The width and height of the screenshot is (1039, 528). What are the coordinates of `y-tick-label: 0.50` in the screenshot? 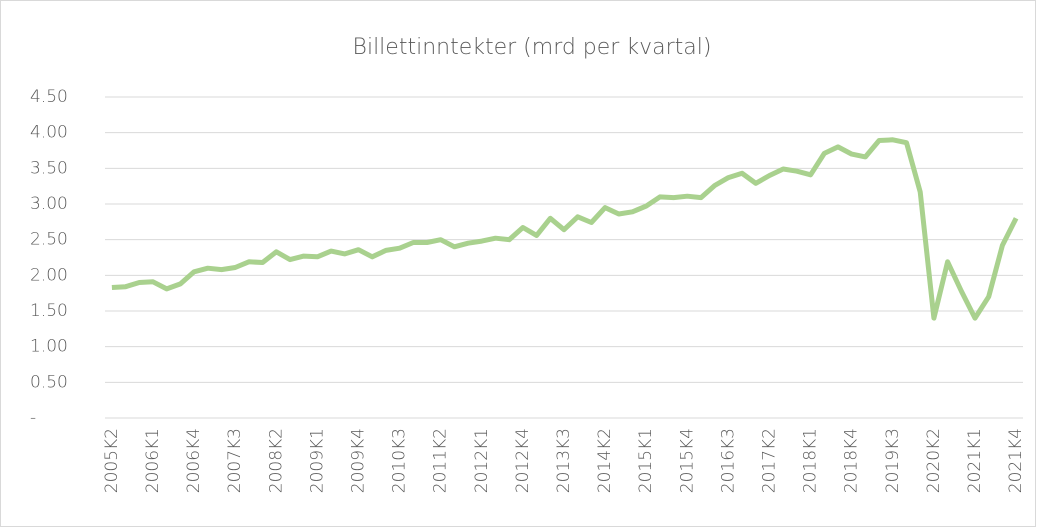 It's located at (49, 382).